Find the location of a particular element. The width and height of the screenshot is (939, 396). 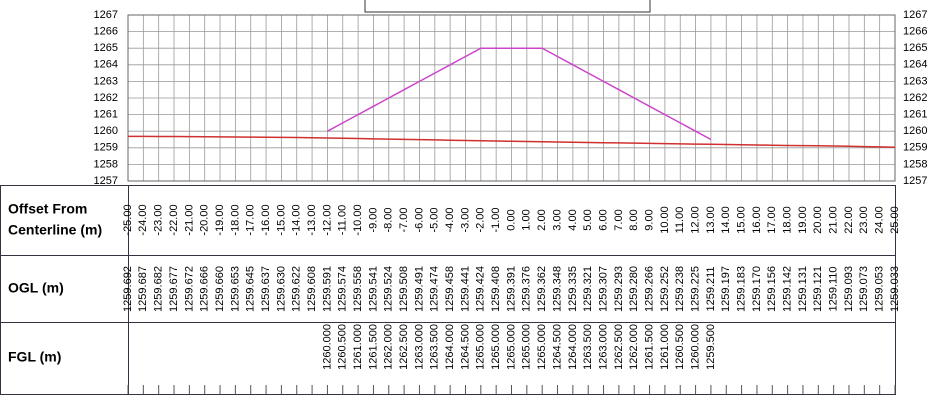

row-header: Offset From is located at coordinates (47, 209).